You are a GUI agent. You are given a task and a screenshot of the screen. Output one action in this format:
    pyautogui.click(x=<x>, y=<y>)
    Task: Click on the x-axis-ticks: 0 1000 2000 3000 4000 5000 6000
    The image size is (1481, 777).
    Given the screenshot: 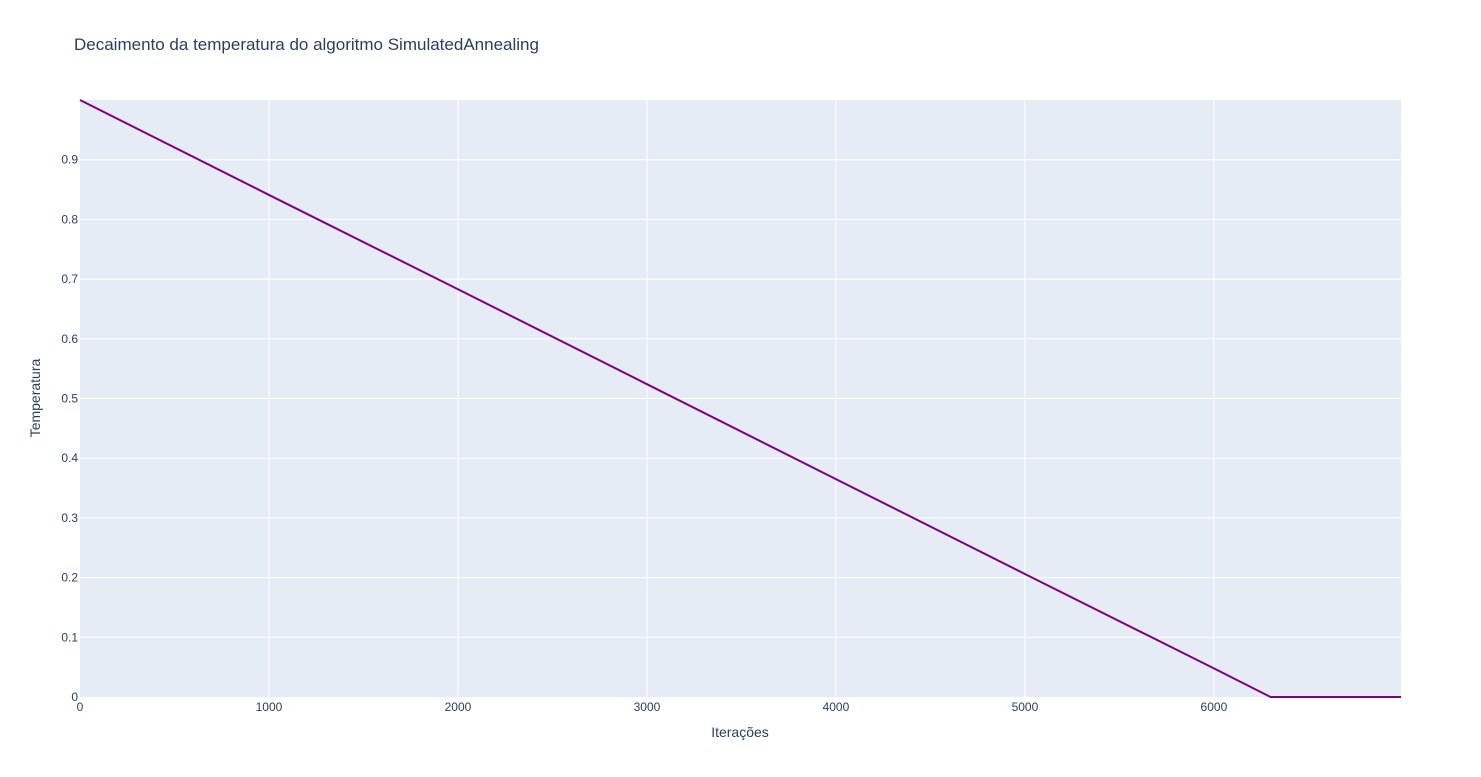 What is the action you would take?
    pyautogui.click(x=652, y=707)
    